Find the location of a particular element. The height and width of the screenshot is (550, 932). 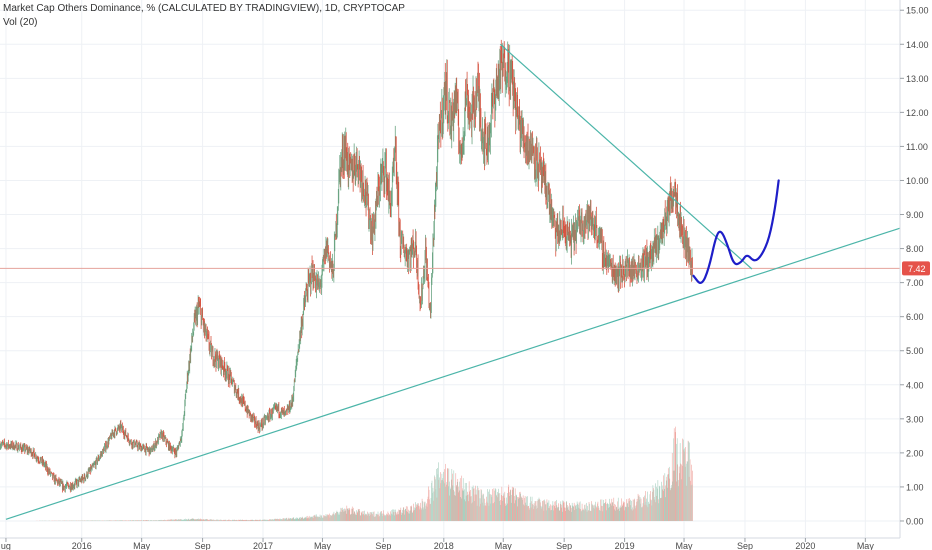

y-tick-label: 9.00 is located at coordinates (915, 215).